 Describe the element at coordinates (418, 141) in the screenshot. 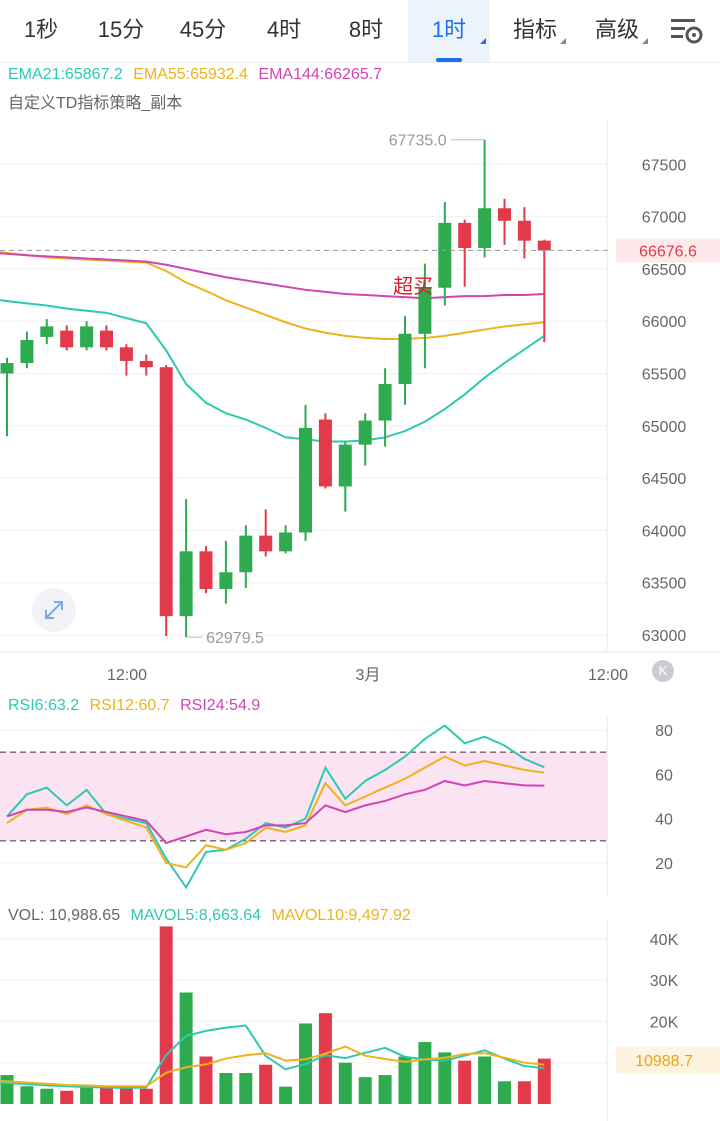

I see `high-price-label: 67735.0` at that location.